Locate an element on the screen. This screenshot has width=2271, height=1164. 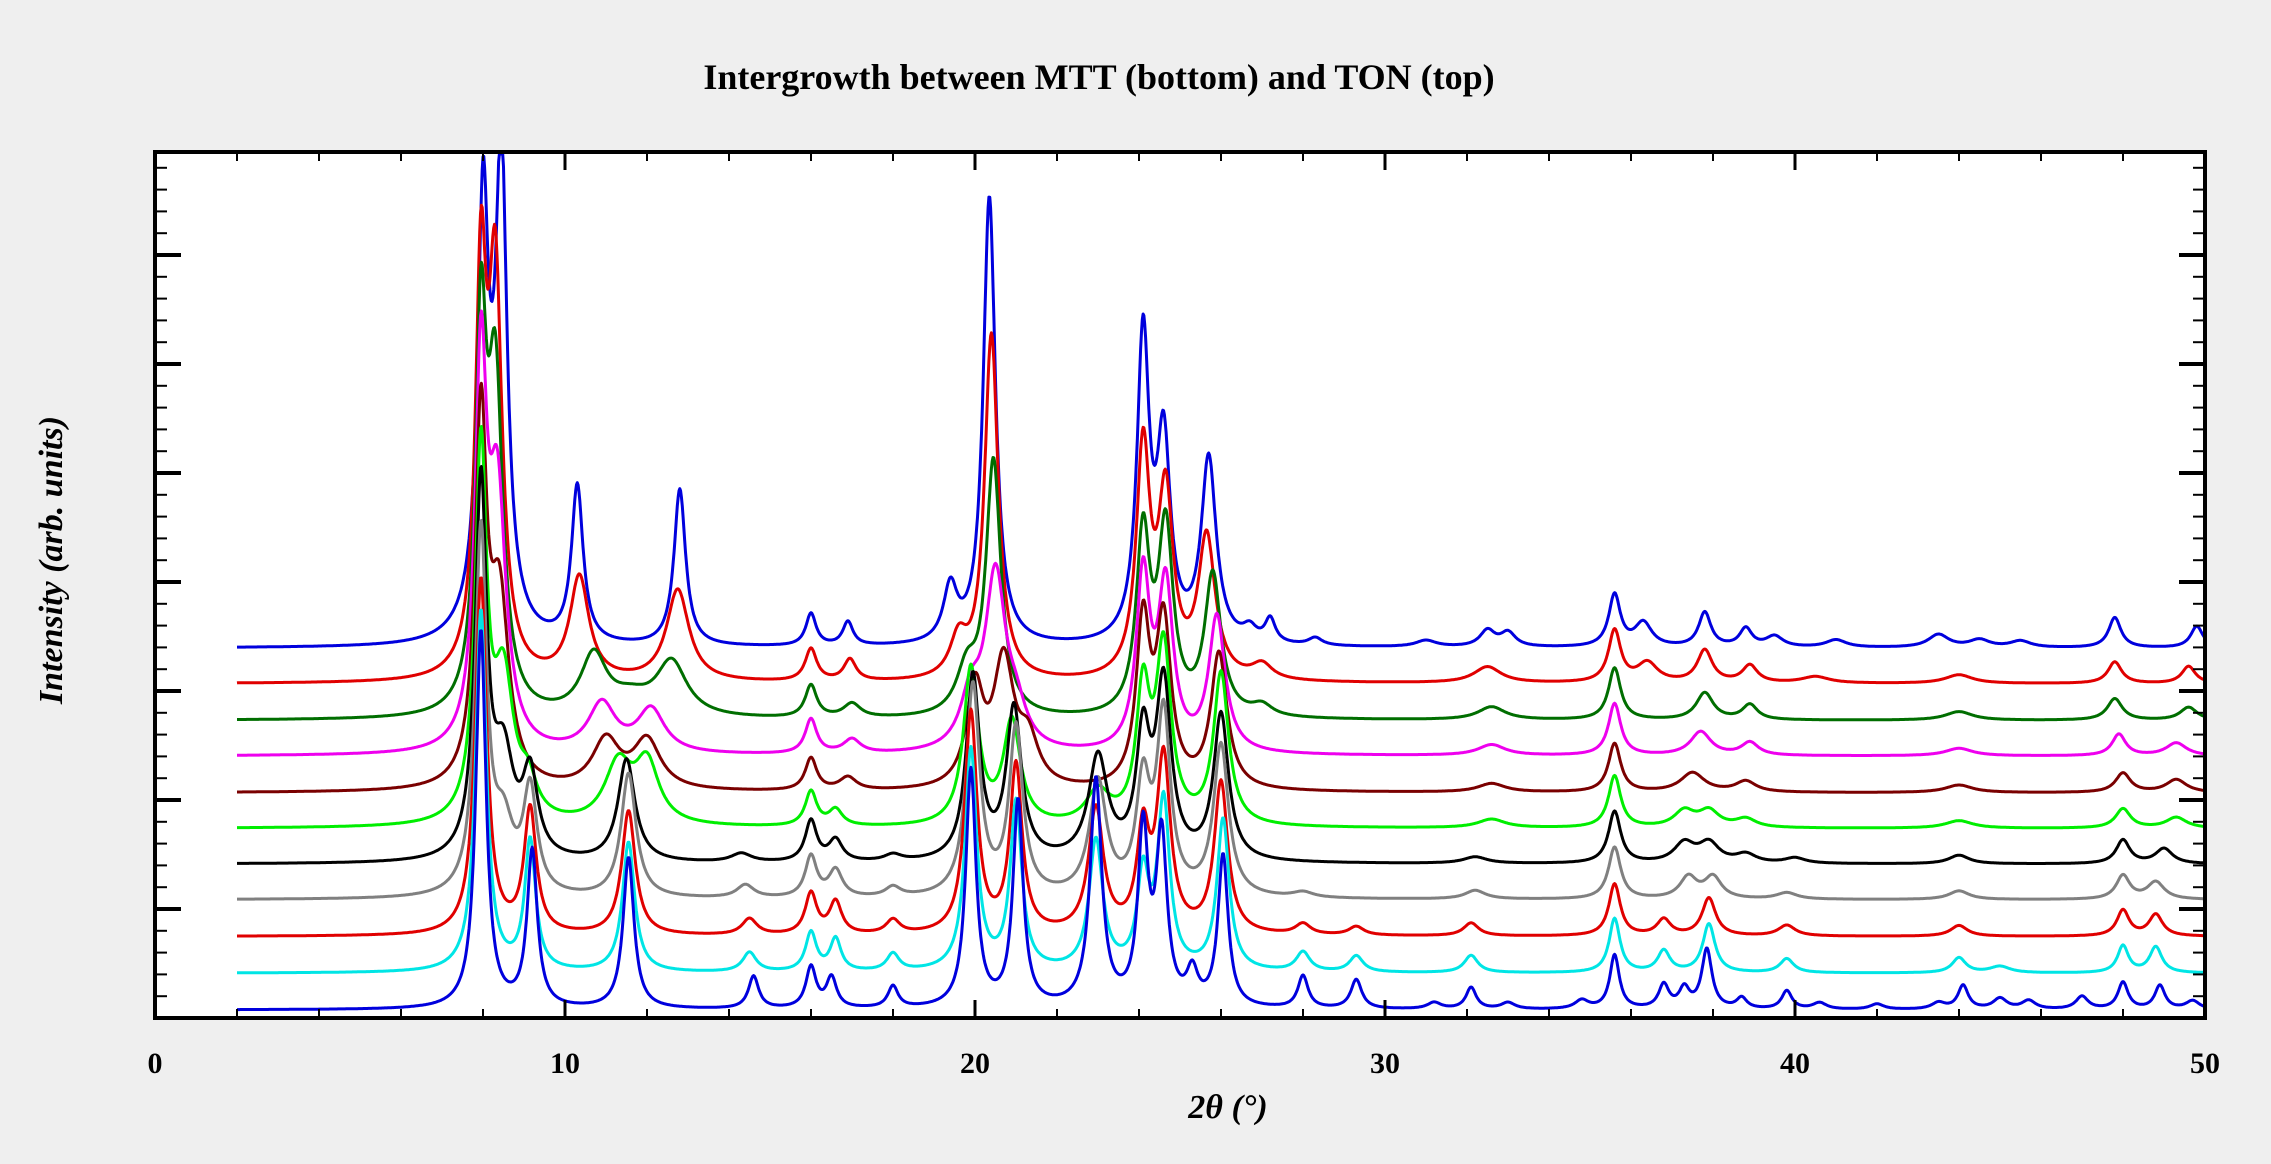
x-tick-labels: 0 10 20 30 40 50 is located at coordinates (1184, 1063).